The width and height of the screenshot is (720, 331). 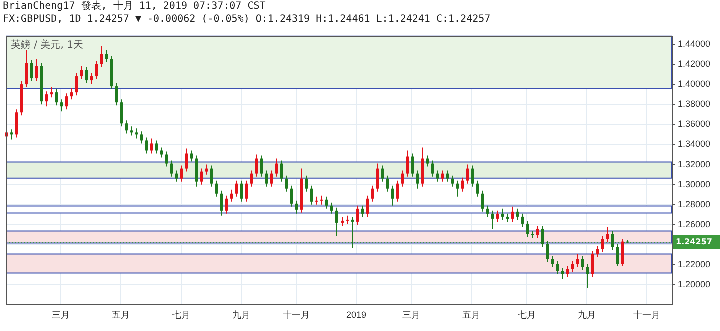 I want to click on x-tick-label: 十一月, so click(x=296, y=315).